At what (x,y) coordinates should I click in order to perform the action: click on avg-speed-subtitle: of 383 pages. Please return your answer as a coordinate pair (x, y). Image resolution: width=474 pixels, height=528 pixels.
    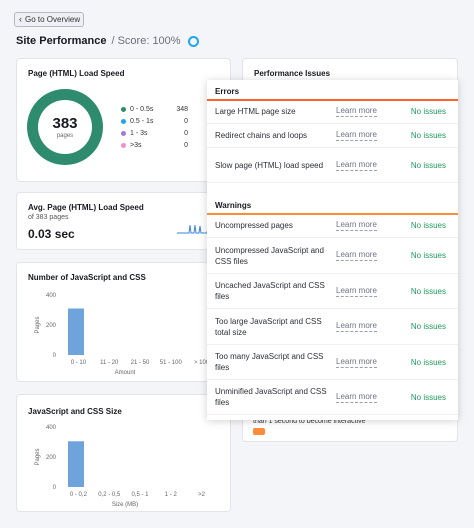
    Looking at the image, I should click on (48, 217).